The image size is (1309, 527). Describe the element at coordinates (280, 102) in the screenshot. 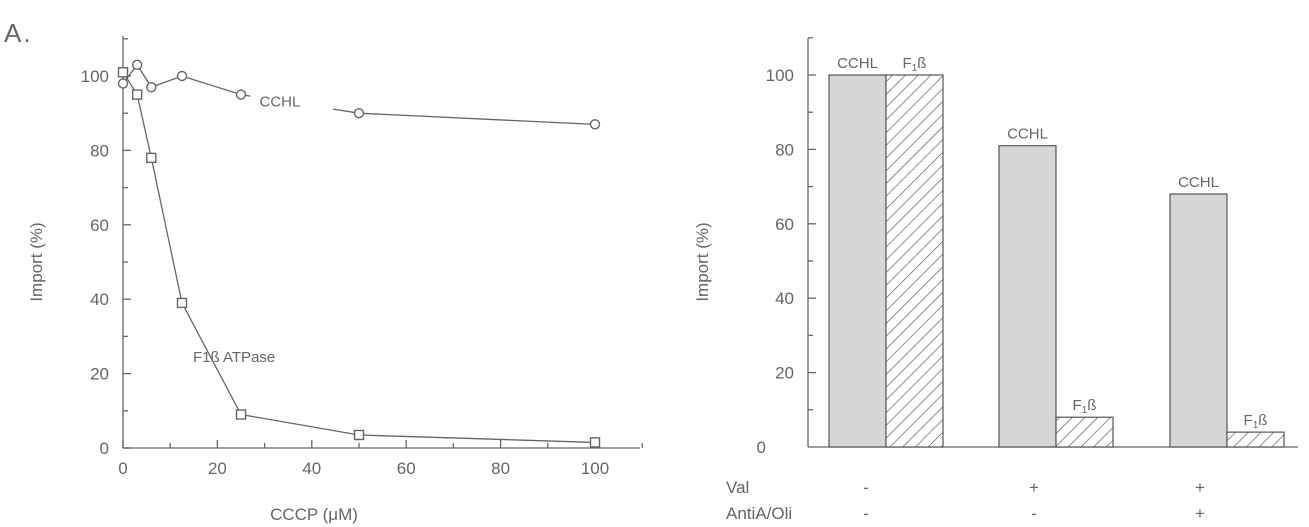

I see `series-label-cchl: CCHL` at that location.